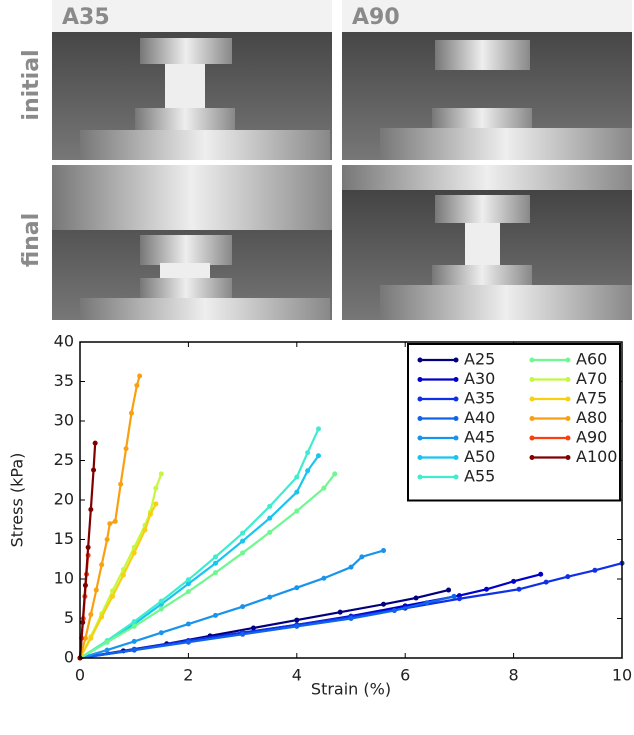  Describe the element at coordinates (64, 380) in the screenshot. I see `y-tick-label: 35` at that location.